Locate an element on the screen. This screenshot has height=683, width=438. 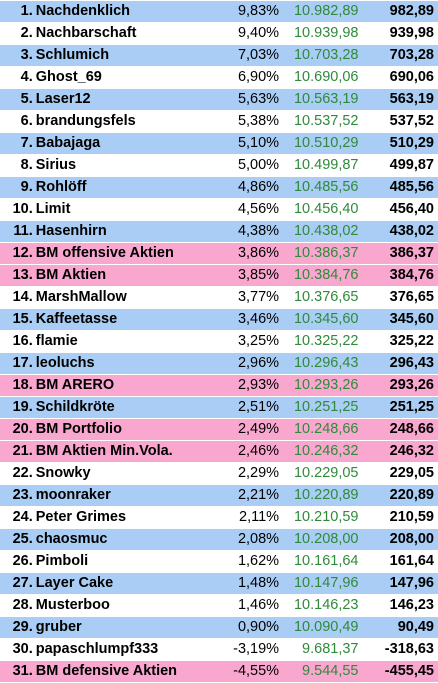
gain-cell: -455,45 is located at coordinates (409, 671).